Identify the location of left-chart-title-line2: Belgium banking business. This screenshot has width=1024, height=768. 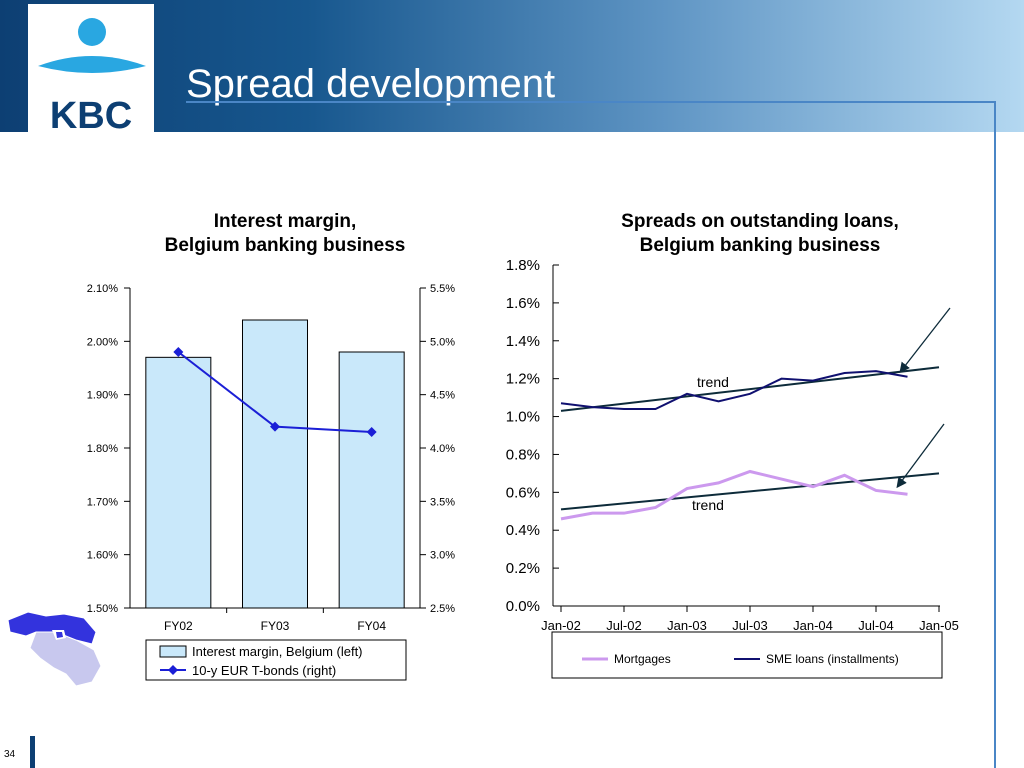
(285, 245).